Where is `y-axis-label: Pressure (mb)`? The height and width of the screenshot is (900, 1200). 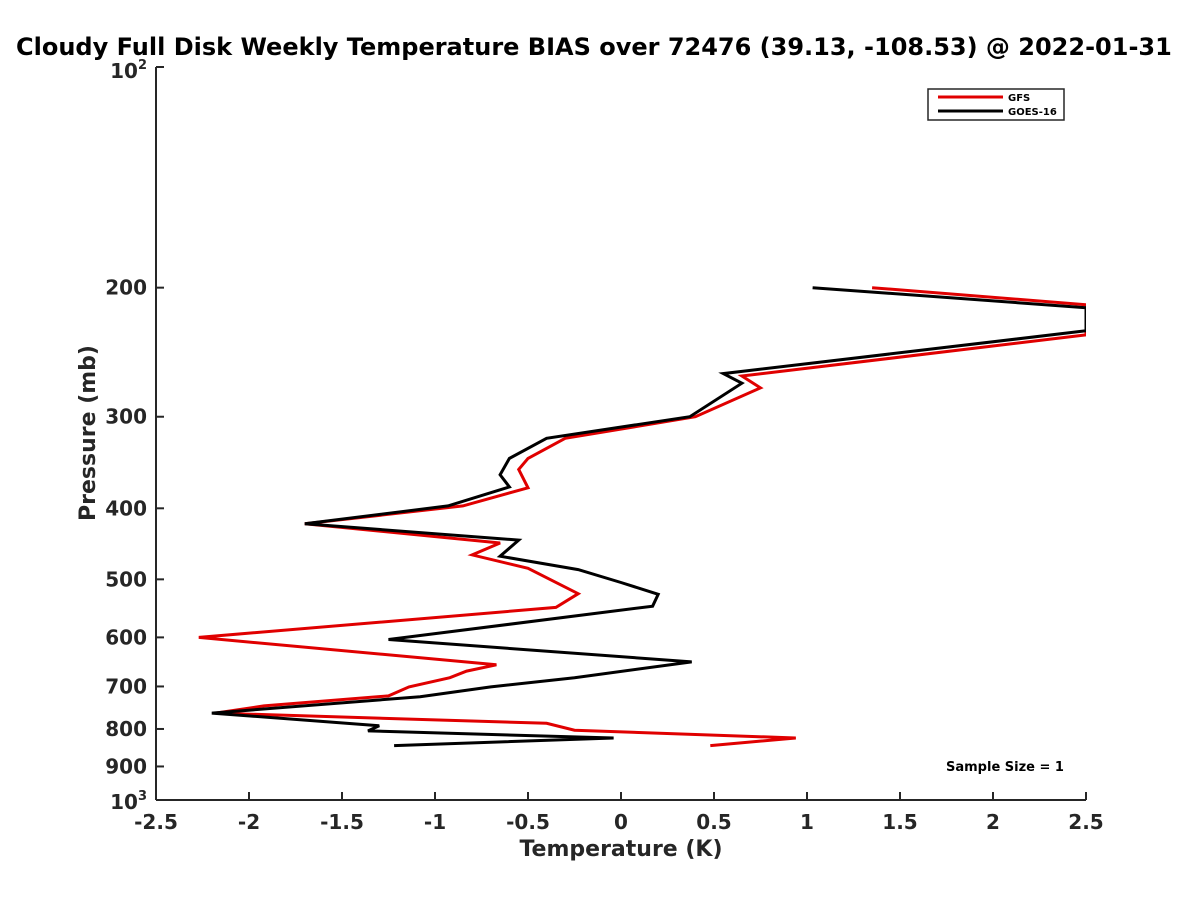
y-axis-label: Pressure (mb) is located at coordinates (88, 433).